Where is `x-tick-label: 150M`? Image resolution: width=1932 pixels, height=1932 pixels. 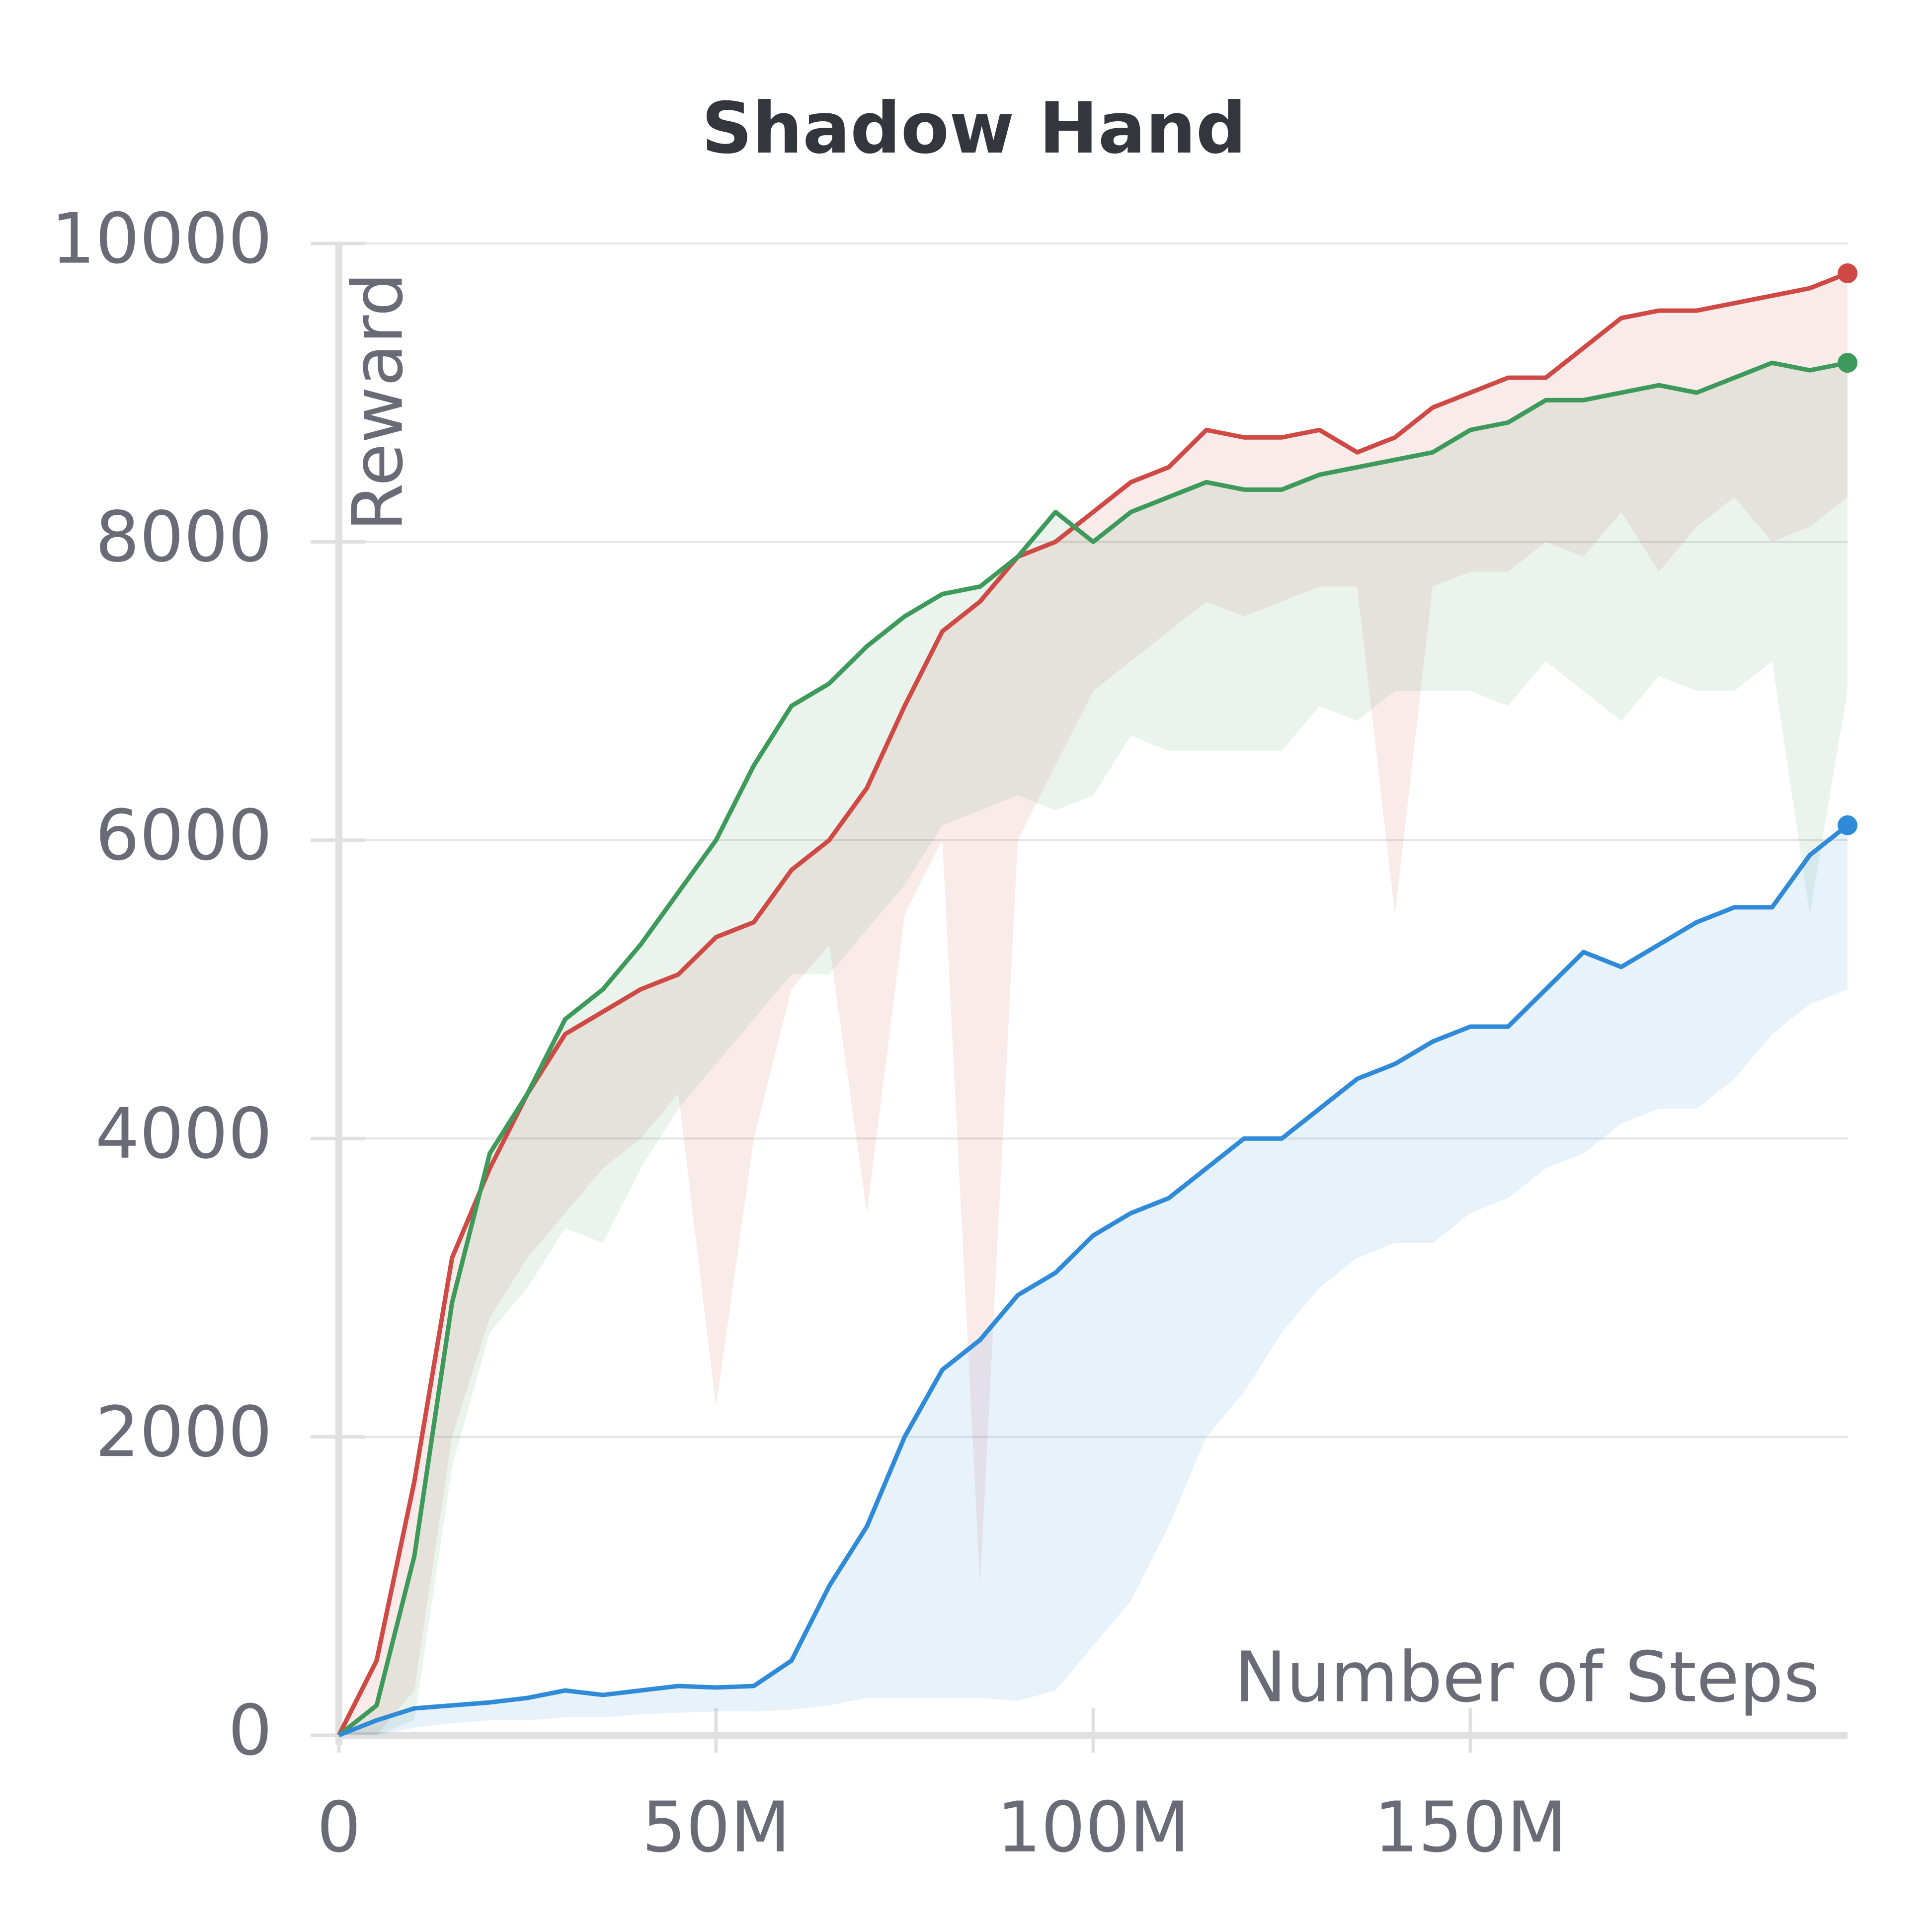 x-tick-label: 150M is located at coordinates (1470, 1827).